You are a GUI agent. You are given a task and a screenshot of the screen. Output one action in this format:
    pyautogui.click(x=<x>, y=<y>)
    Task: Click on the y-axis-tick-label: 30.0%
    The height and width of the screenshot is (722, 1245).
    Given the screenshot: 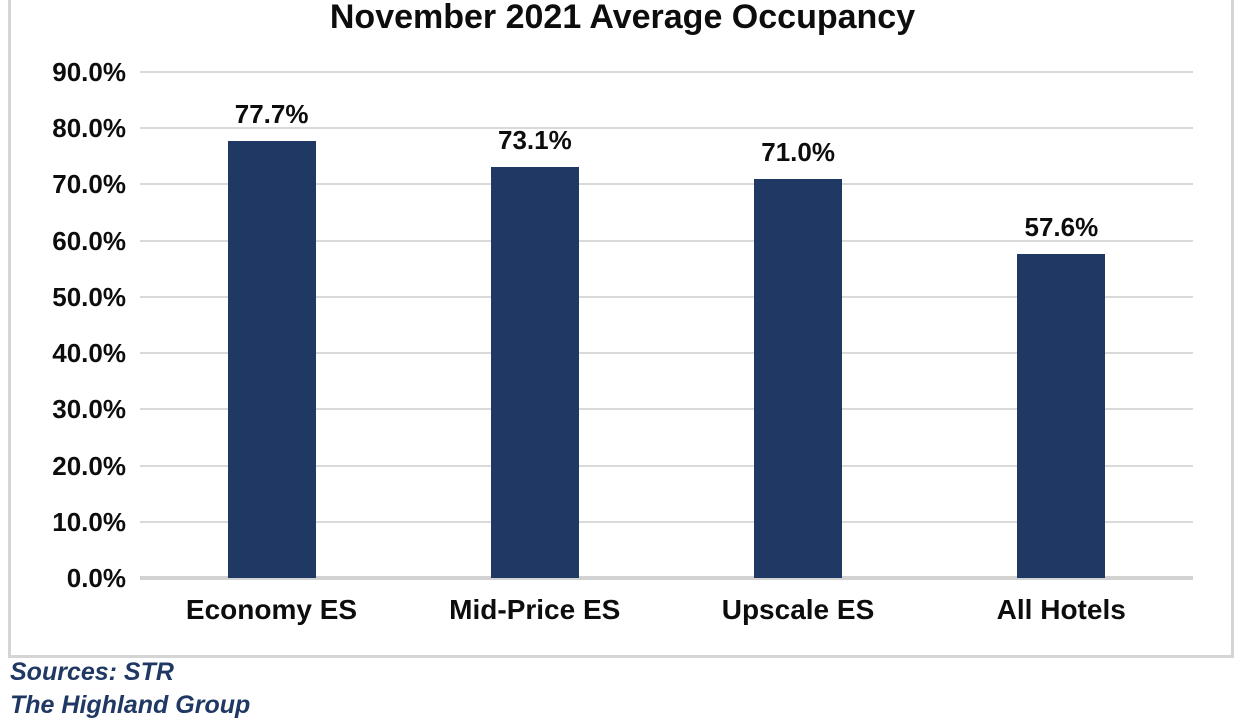 What is the action you would take?
    pyautogui.click(x=89, y=409)
    